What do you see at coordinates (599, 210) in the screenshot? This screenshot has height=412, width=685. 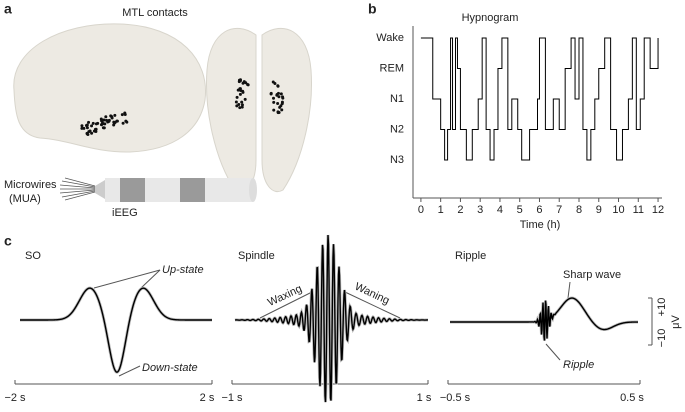 I see `x-tick-label: 9` at bounding box center [599, 210].